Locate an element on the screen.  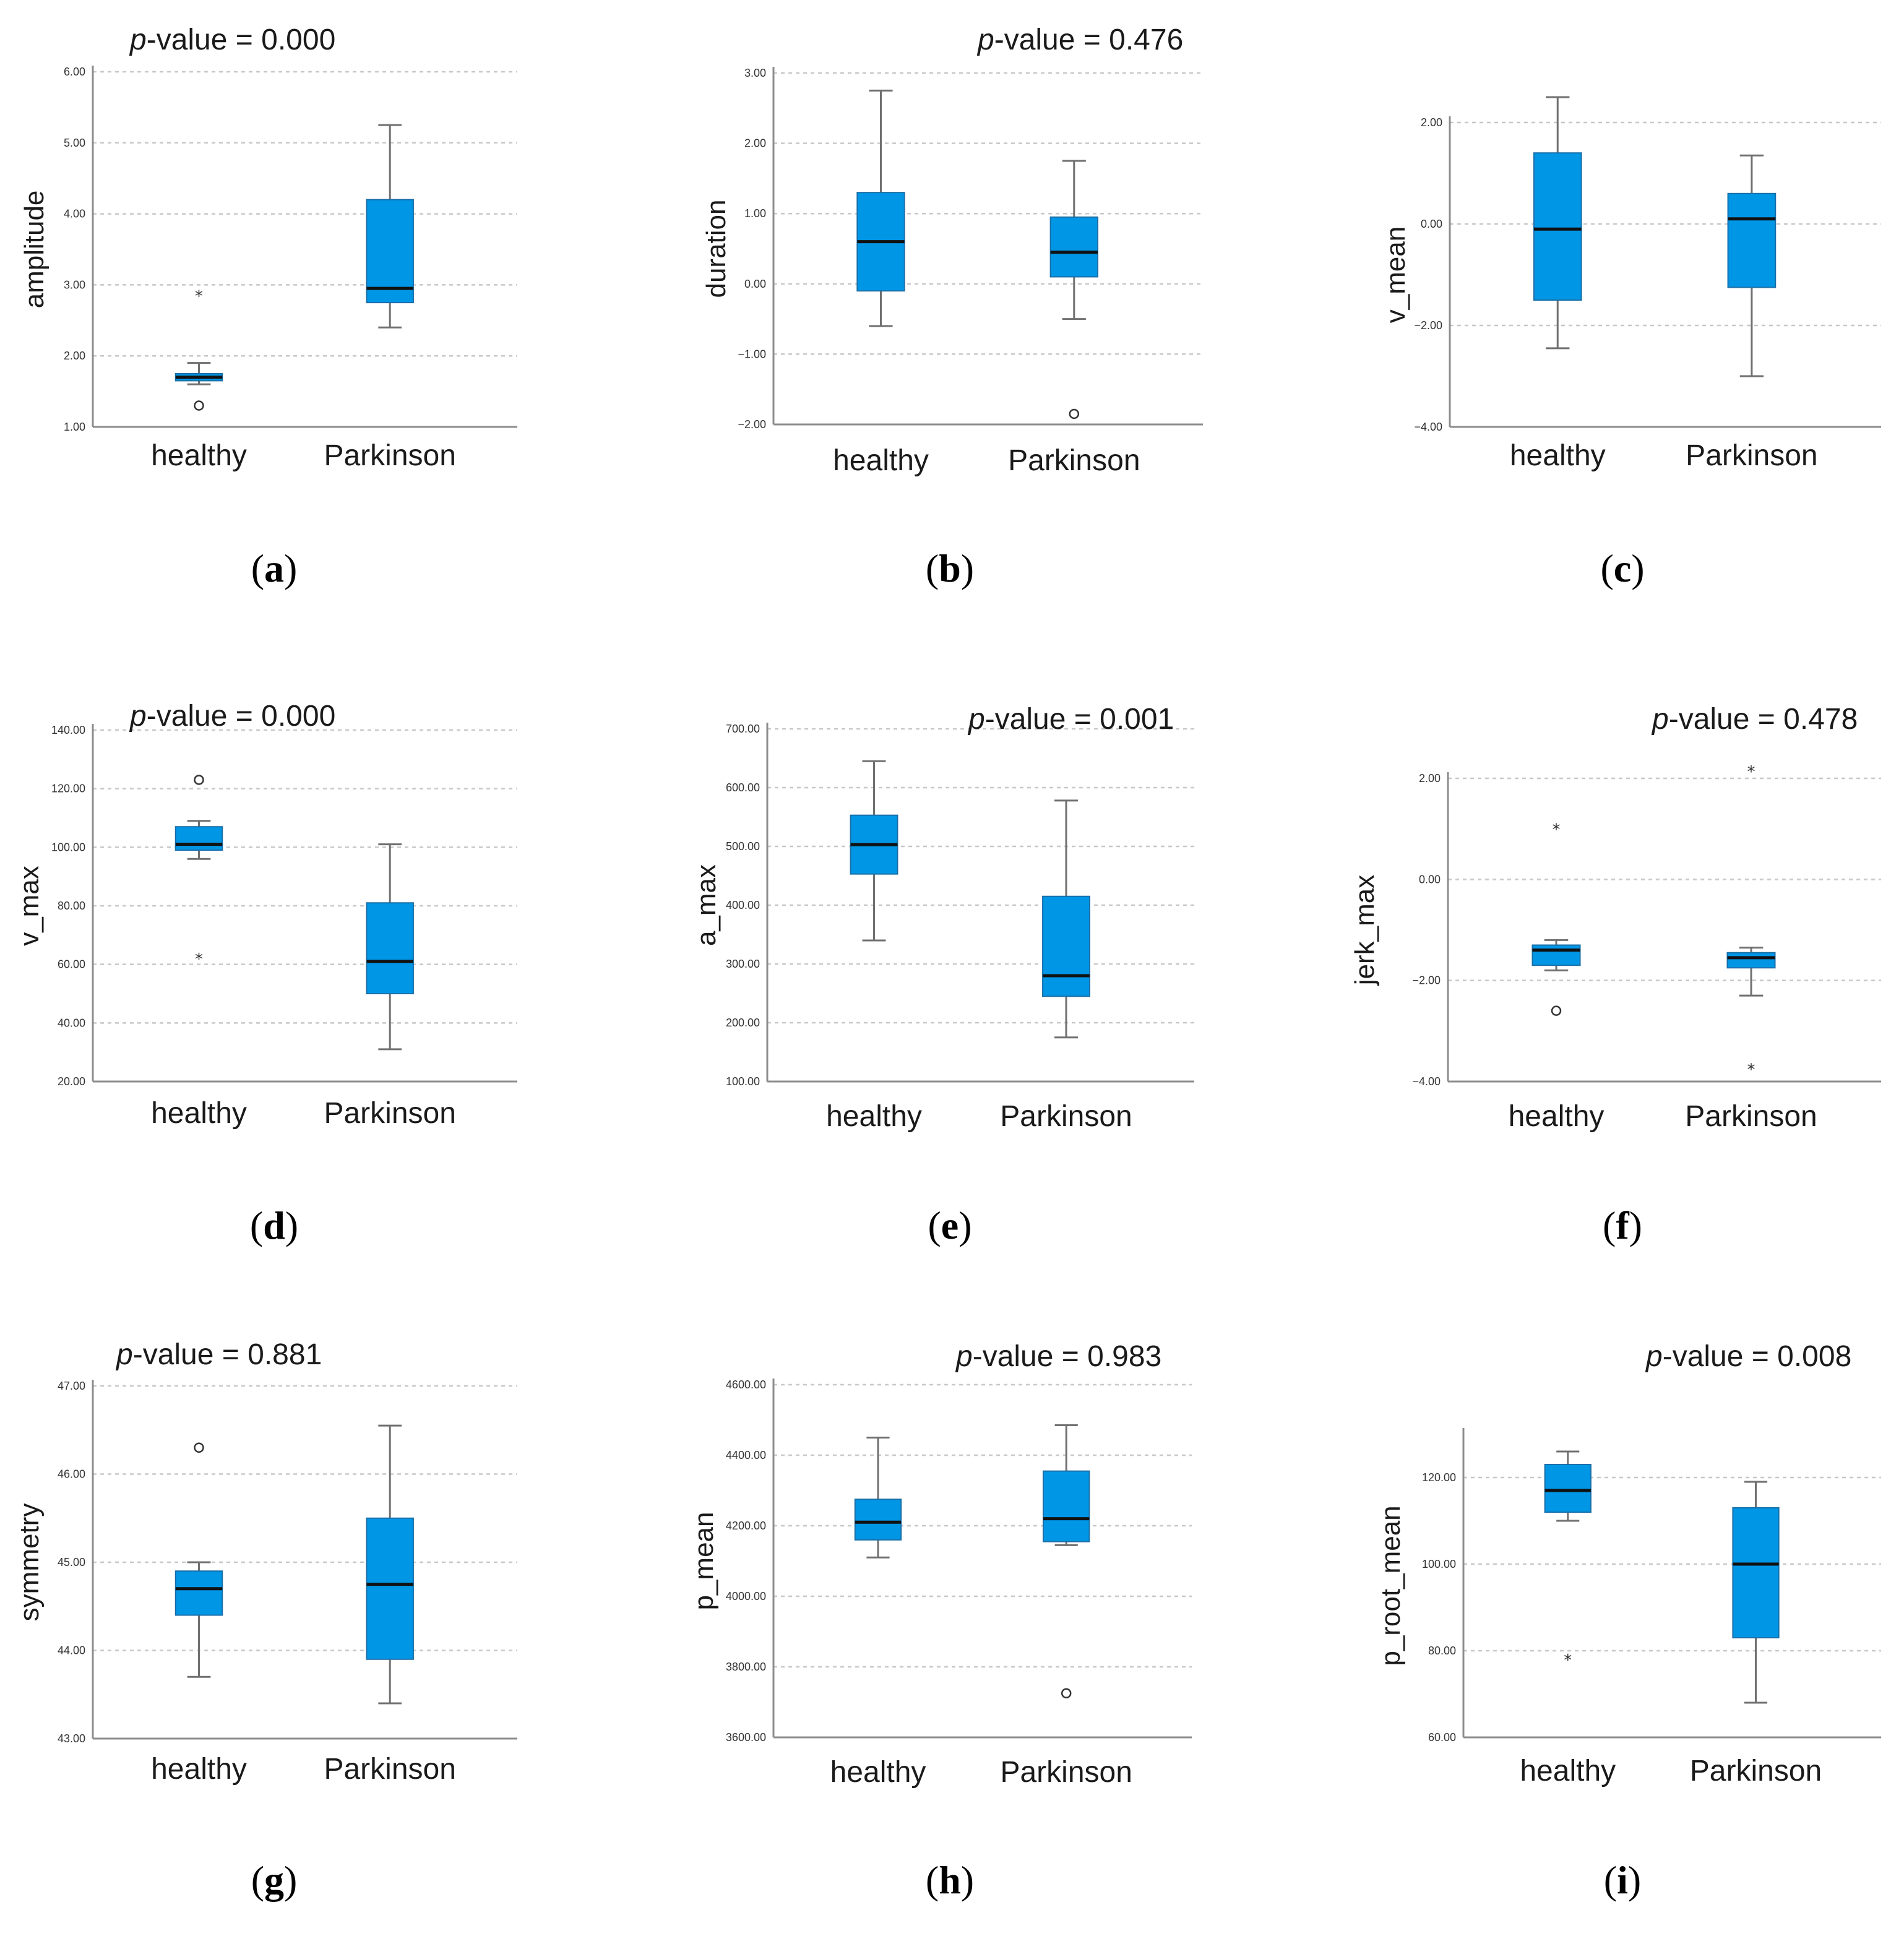
y-tick-label: 80.00 is located at coordinates (71, 906).